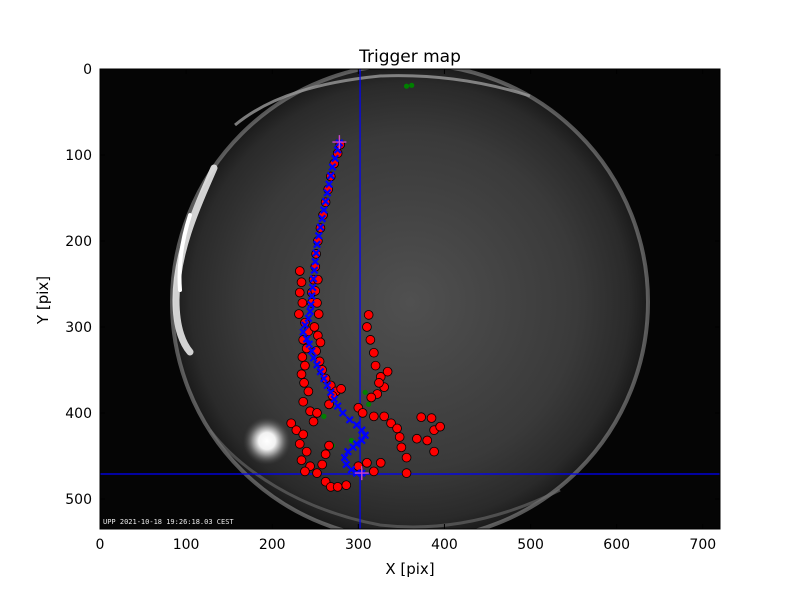 The width and height of the screenshot is (800, 600). I want to click on horizon-lights-left, so click(184, 252).